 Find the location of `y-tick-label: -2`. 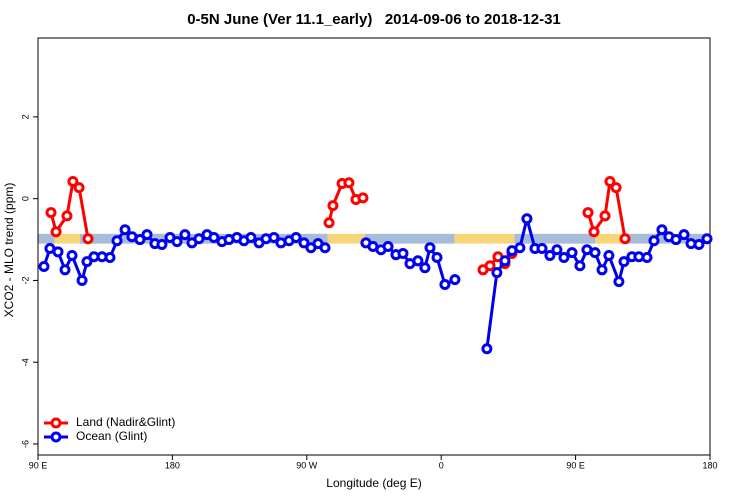

y-tick-label: -2 is located at coordinates (25, 280).